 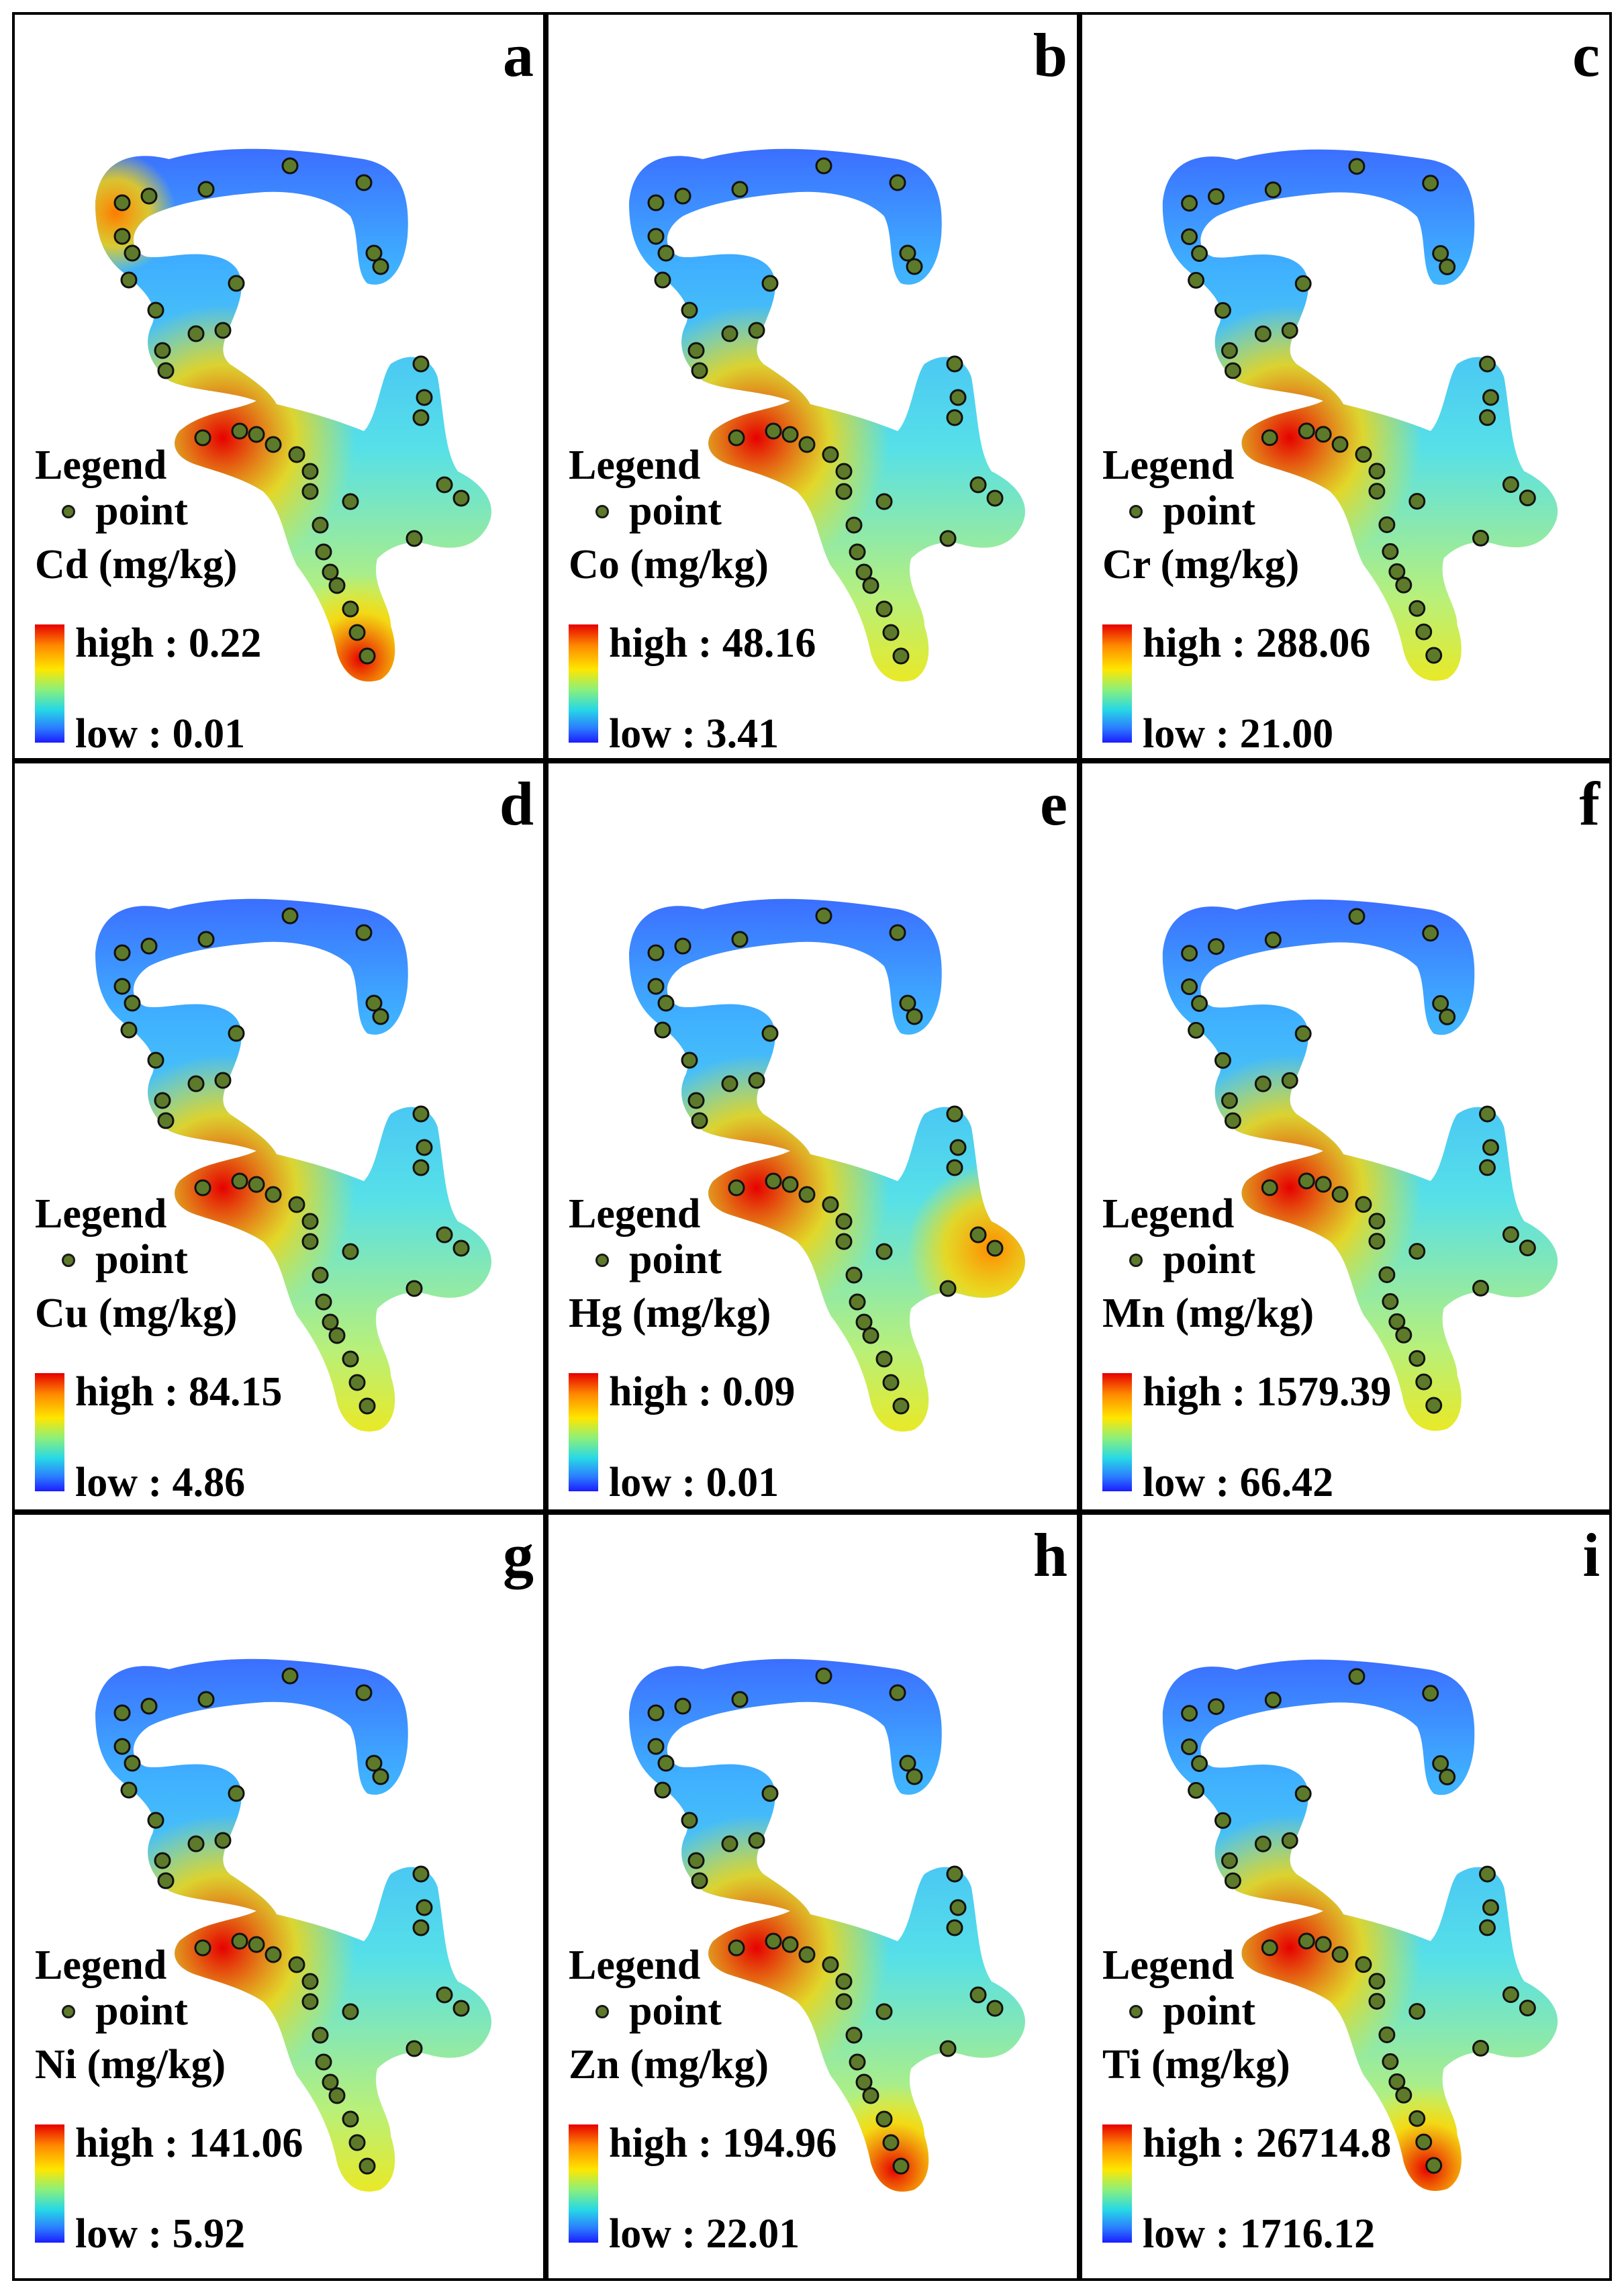 What do you see at coordinates (160, 734) in the screenshot?
I see `legend-low-value: low : 0.01` at bounding box center [160, 734].